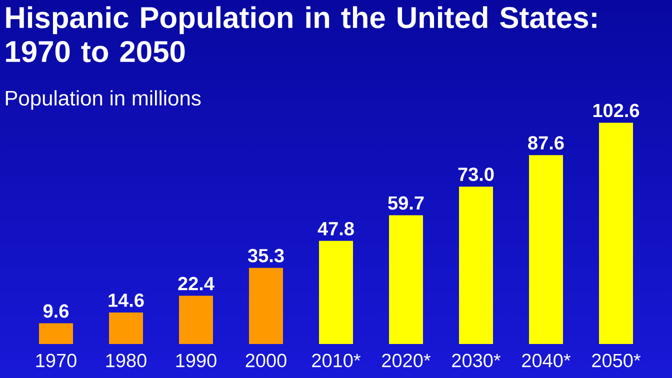  Describe the element at coordinates (616, 111) in the screenshot. I see `data-label: 102.6` at that location.